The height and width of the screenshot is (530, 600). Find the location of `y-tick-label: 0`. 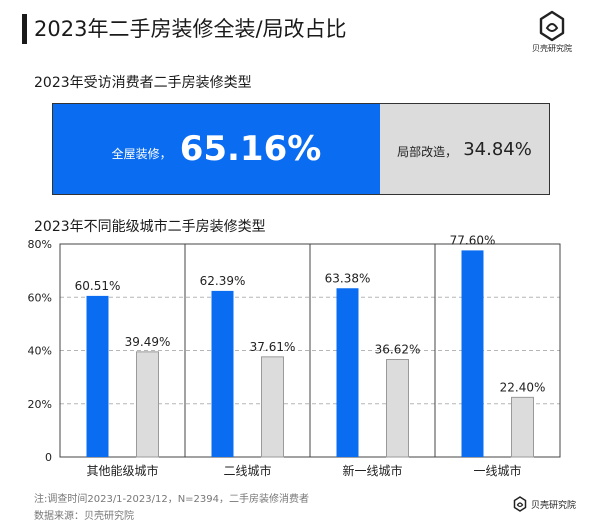

y-tick-label: 0 is located at coordinates (48, 457).